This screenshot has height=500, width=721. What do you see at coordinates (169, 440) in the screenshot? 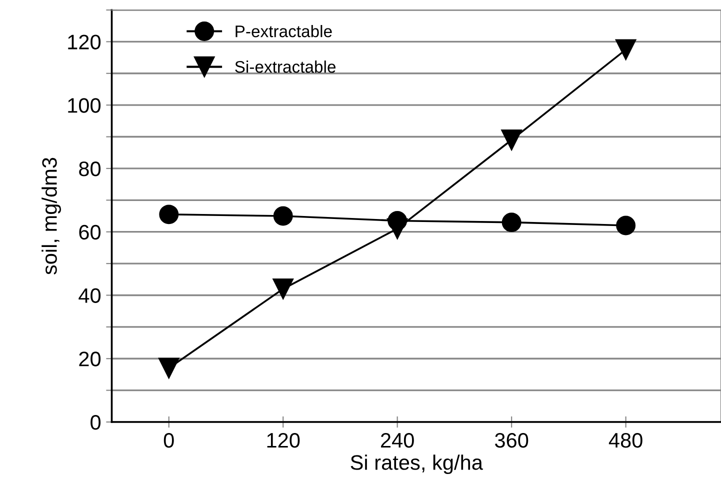
I see `x-tick-label: 0` at bounding box center [169, 440].